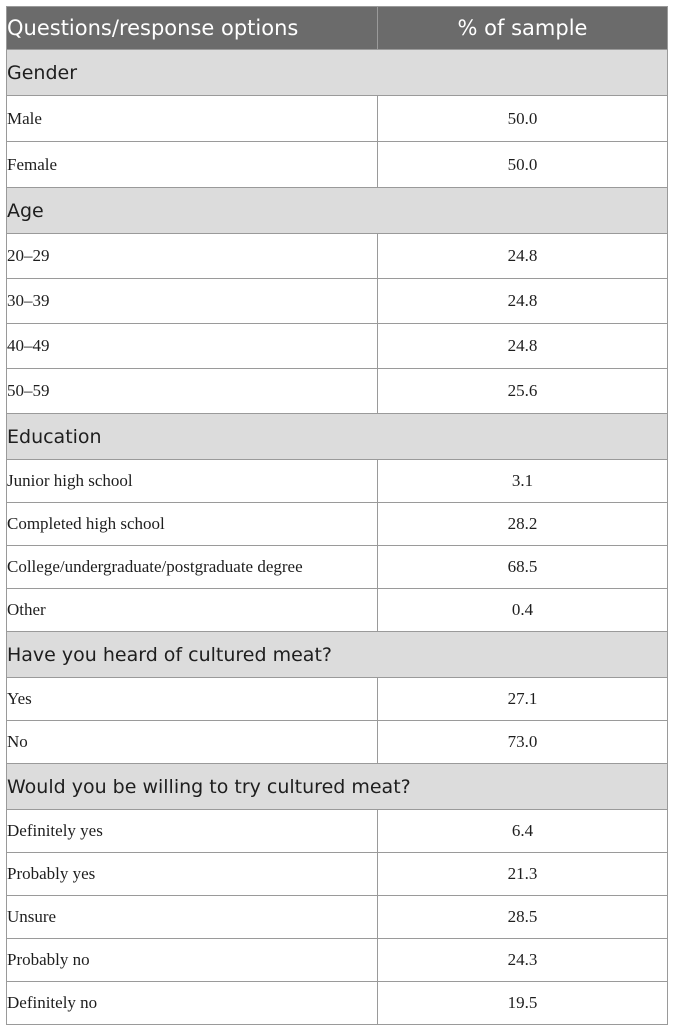 The image size is (673, 1025). I want to click on row-label: Junior high school, so click(192, 481).